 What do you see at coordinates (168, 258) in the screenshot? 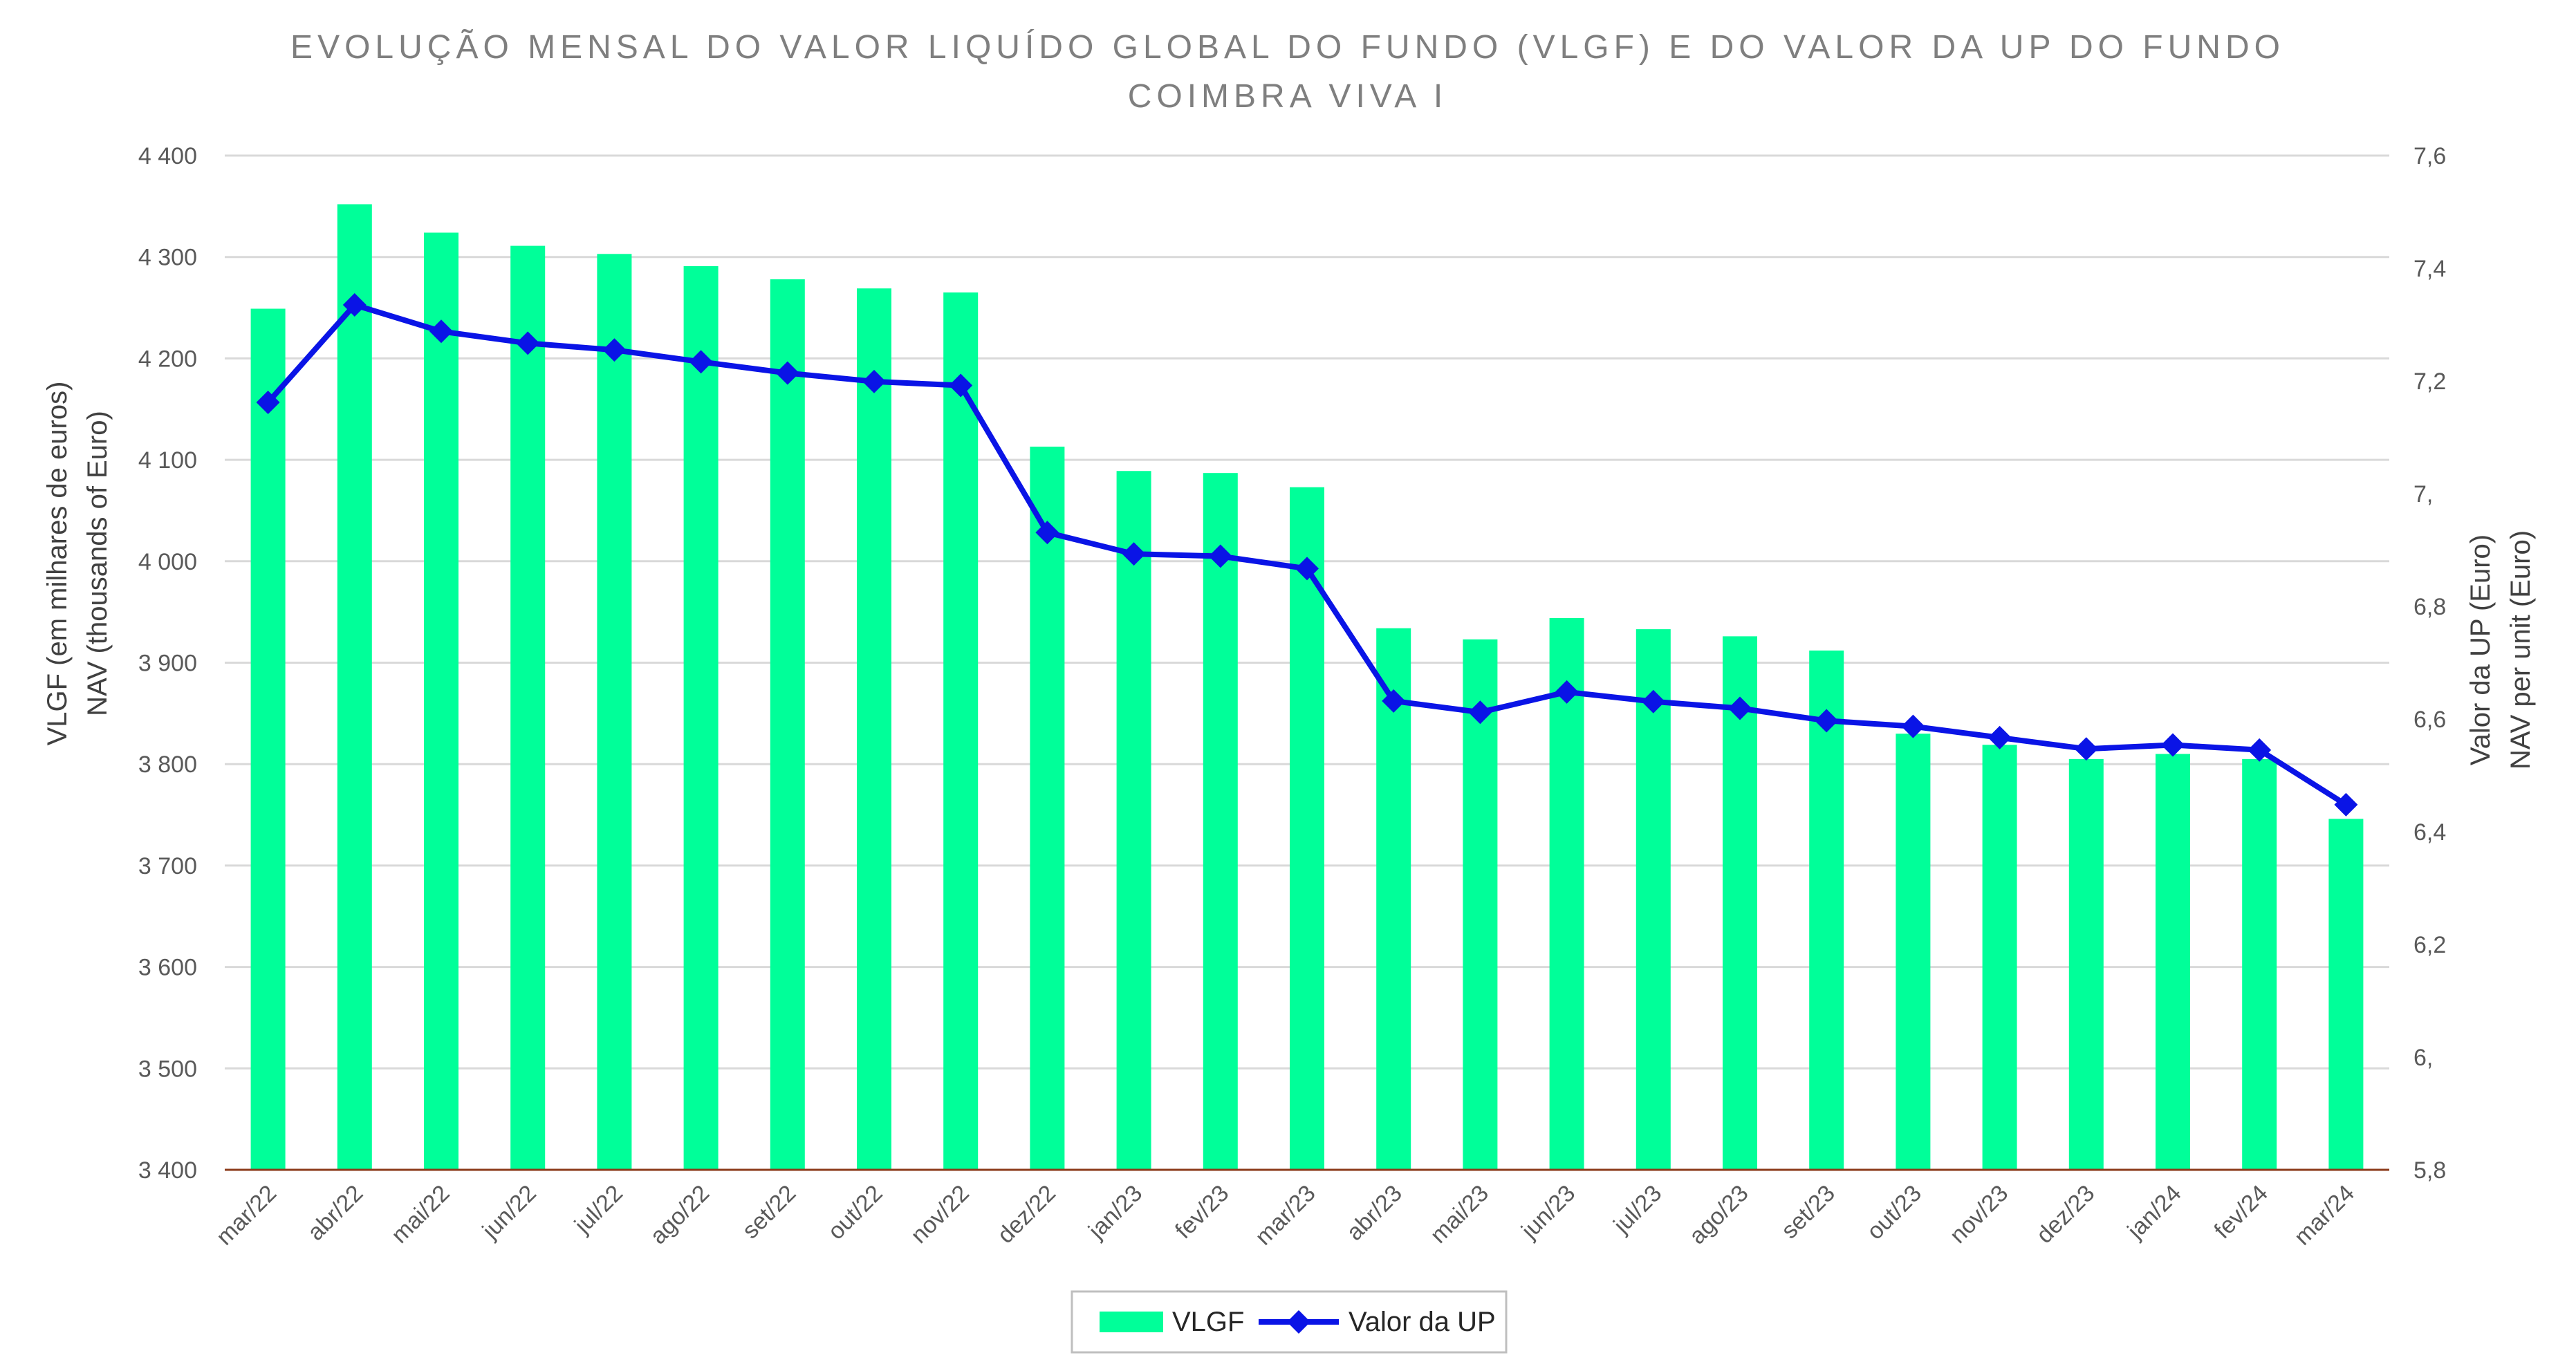
I see `left-axis-tick-label: 4 300` at bounding box center [168, 258].